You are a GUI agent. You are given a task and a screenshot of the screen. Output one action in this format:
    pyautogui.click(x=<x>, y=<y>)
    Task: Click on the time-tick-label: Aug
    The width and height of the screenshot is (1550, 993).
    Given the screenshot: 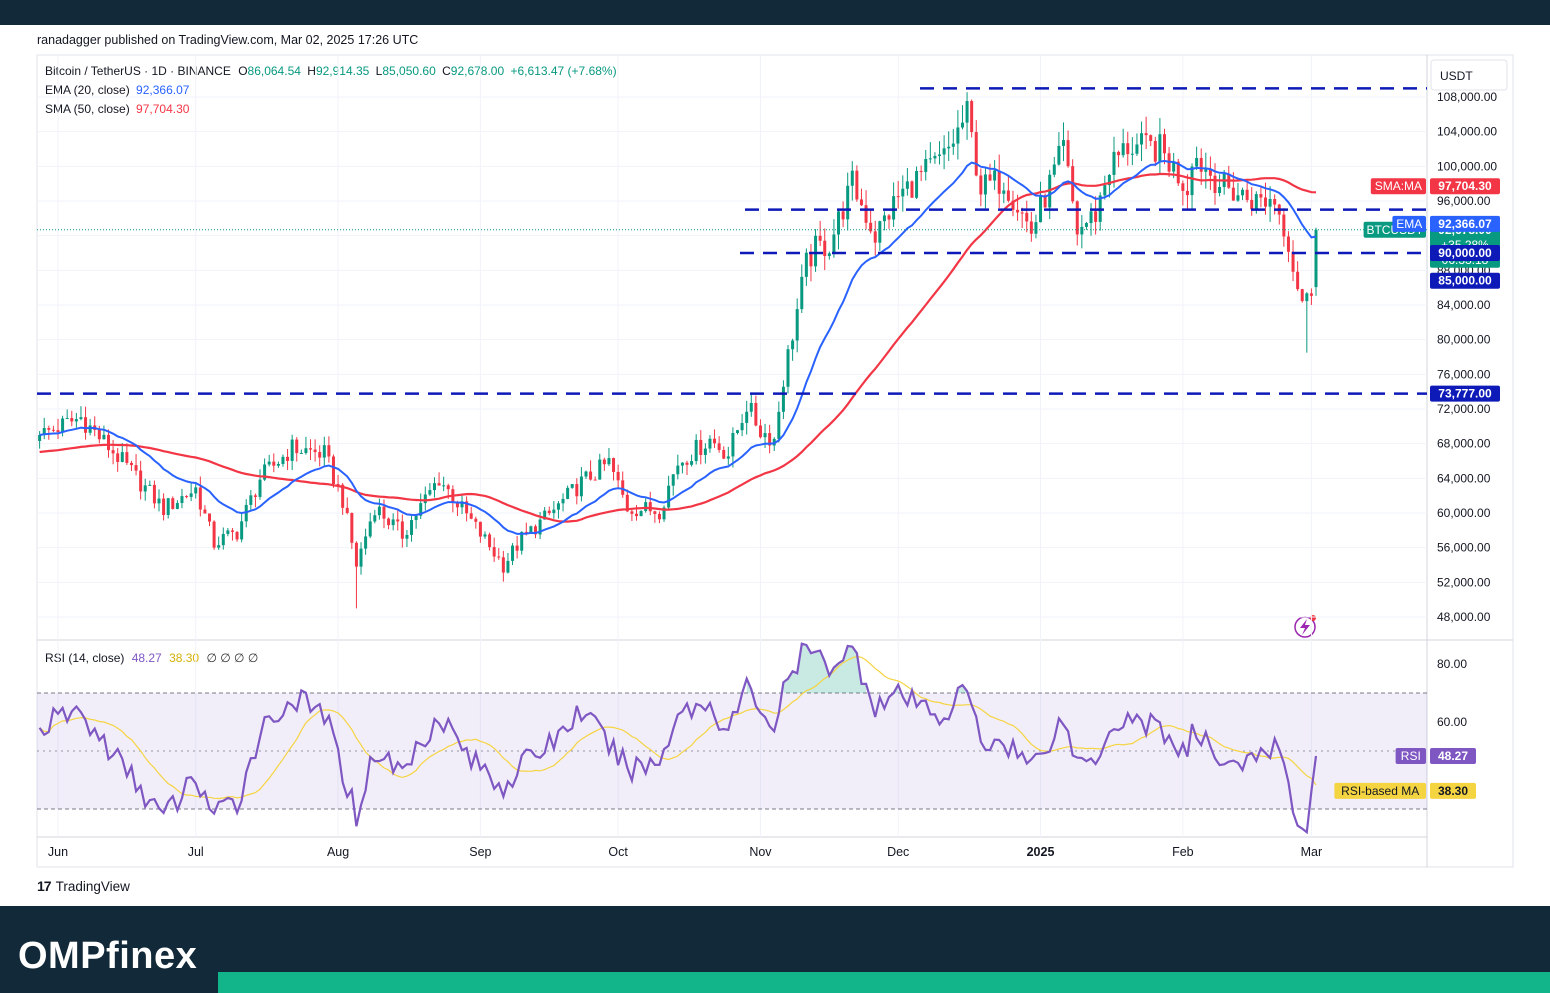 What is the action you would take?
    pyautogui.click(x=338, y=852)
    